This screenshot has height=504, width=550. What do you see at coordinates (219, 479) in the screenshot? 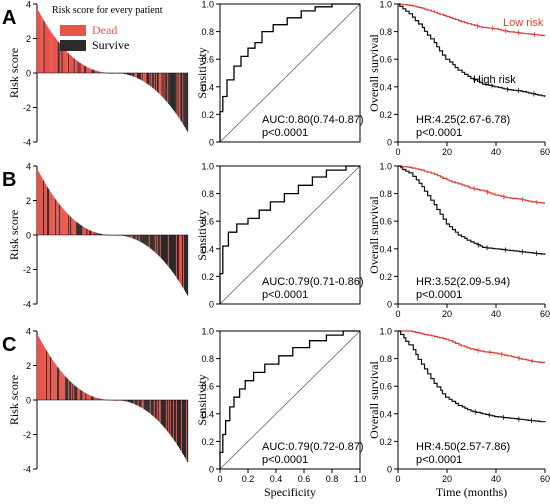
I see `roc-x-tick-label: 0` at bounding box center [219, 479].